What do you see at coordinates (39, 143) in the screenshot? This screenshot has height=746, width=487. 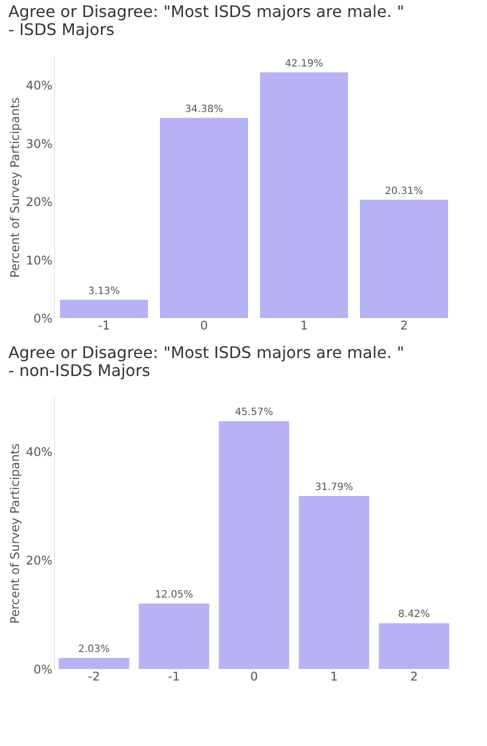 I see `y-tick-label: 30%` at bounding box center [39, 143].